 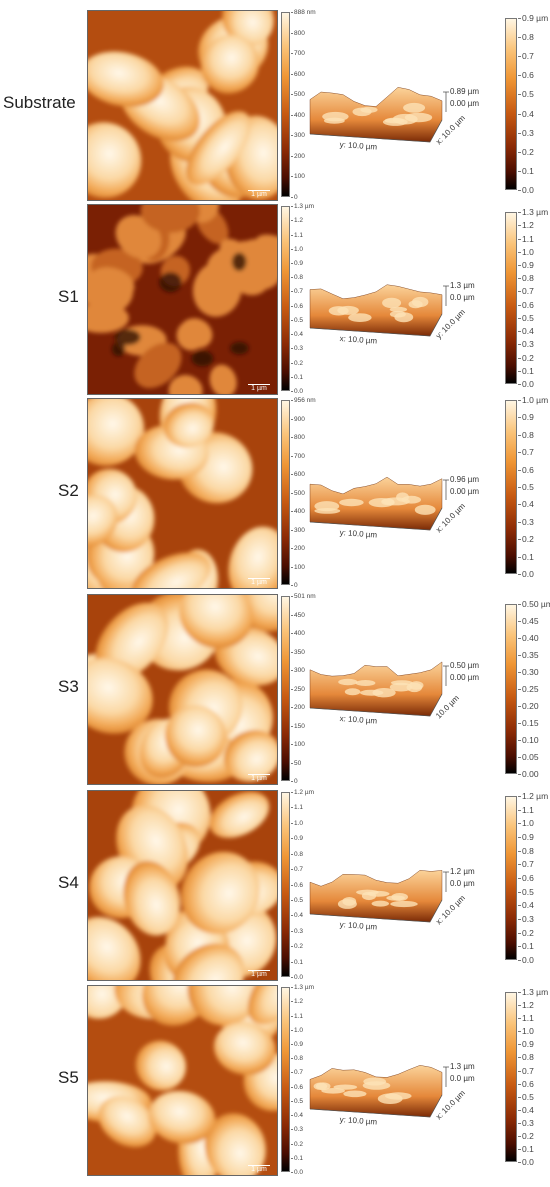 I want to click on sample-label: Substrate, so click(x=39, y=102).